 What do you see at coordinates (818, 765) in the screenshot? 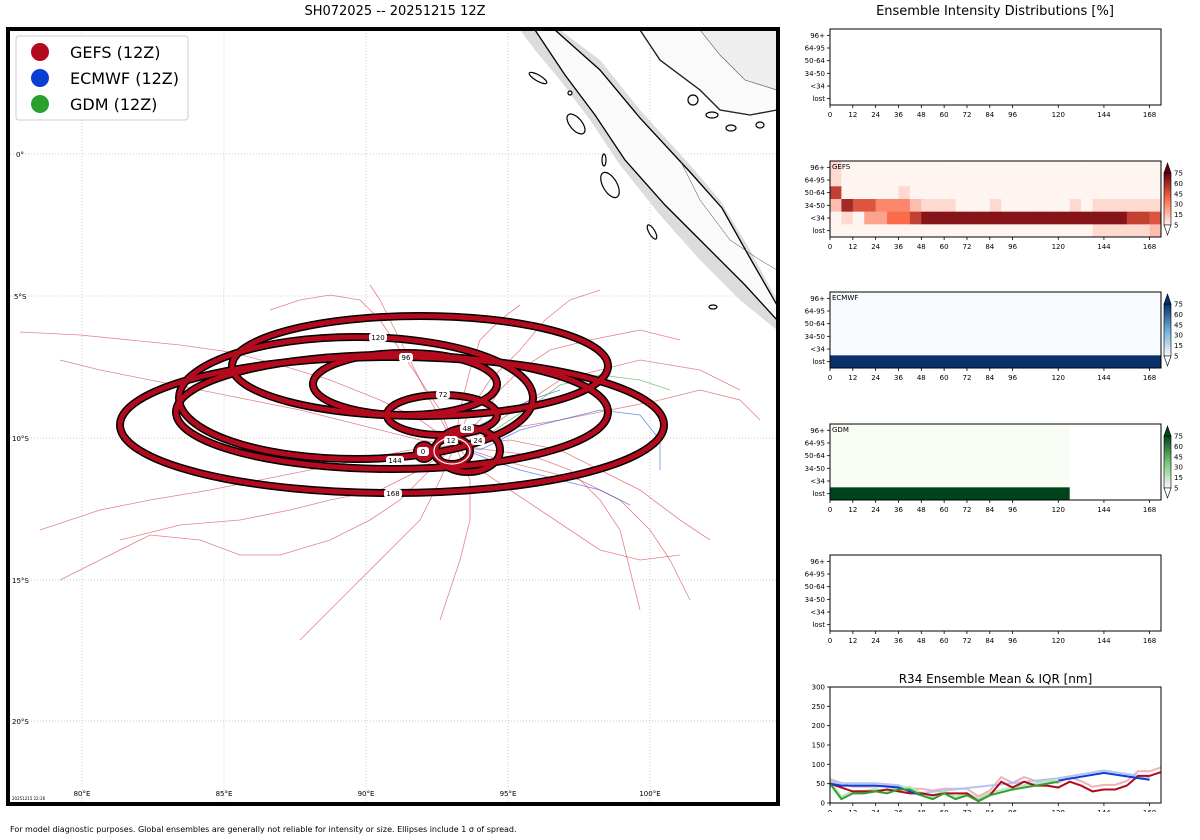
I see `r34-y-label: 100` at bounding box center [818, 765].